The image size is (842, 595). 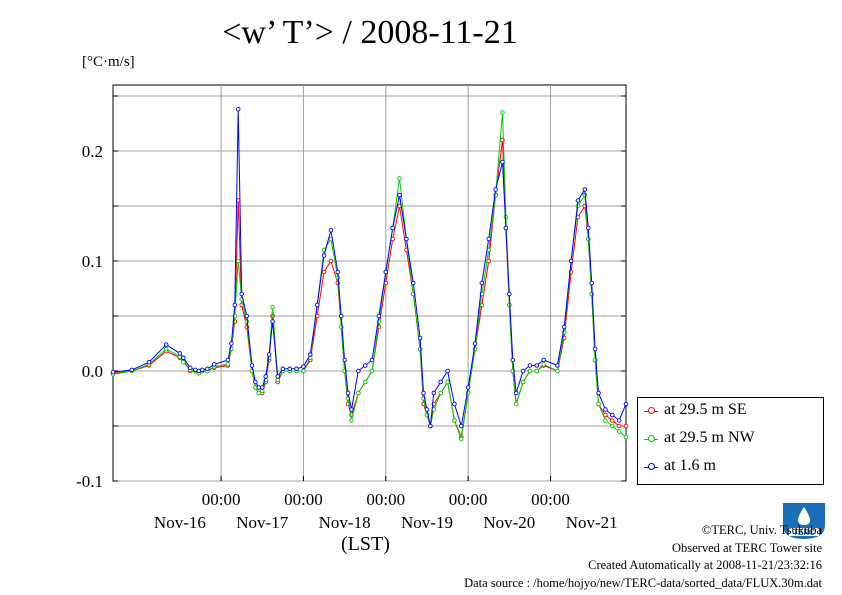 What do you see at coordinates (365, 544) in the screenshot?
I see `x-axis-label: (LST)` at bounding box center [365, 544].